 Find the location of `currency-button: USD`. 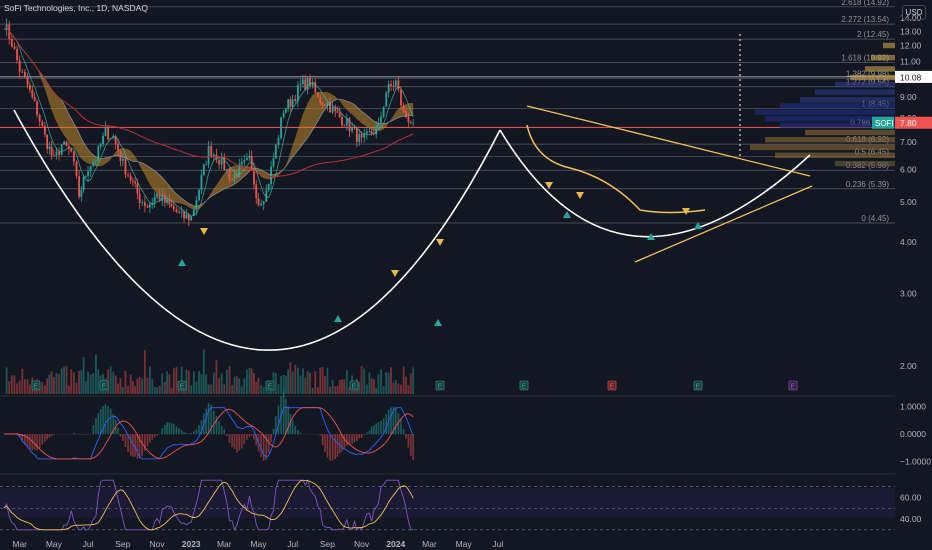

currency-button: USD is located at coordinates (914, 12).